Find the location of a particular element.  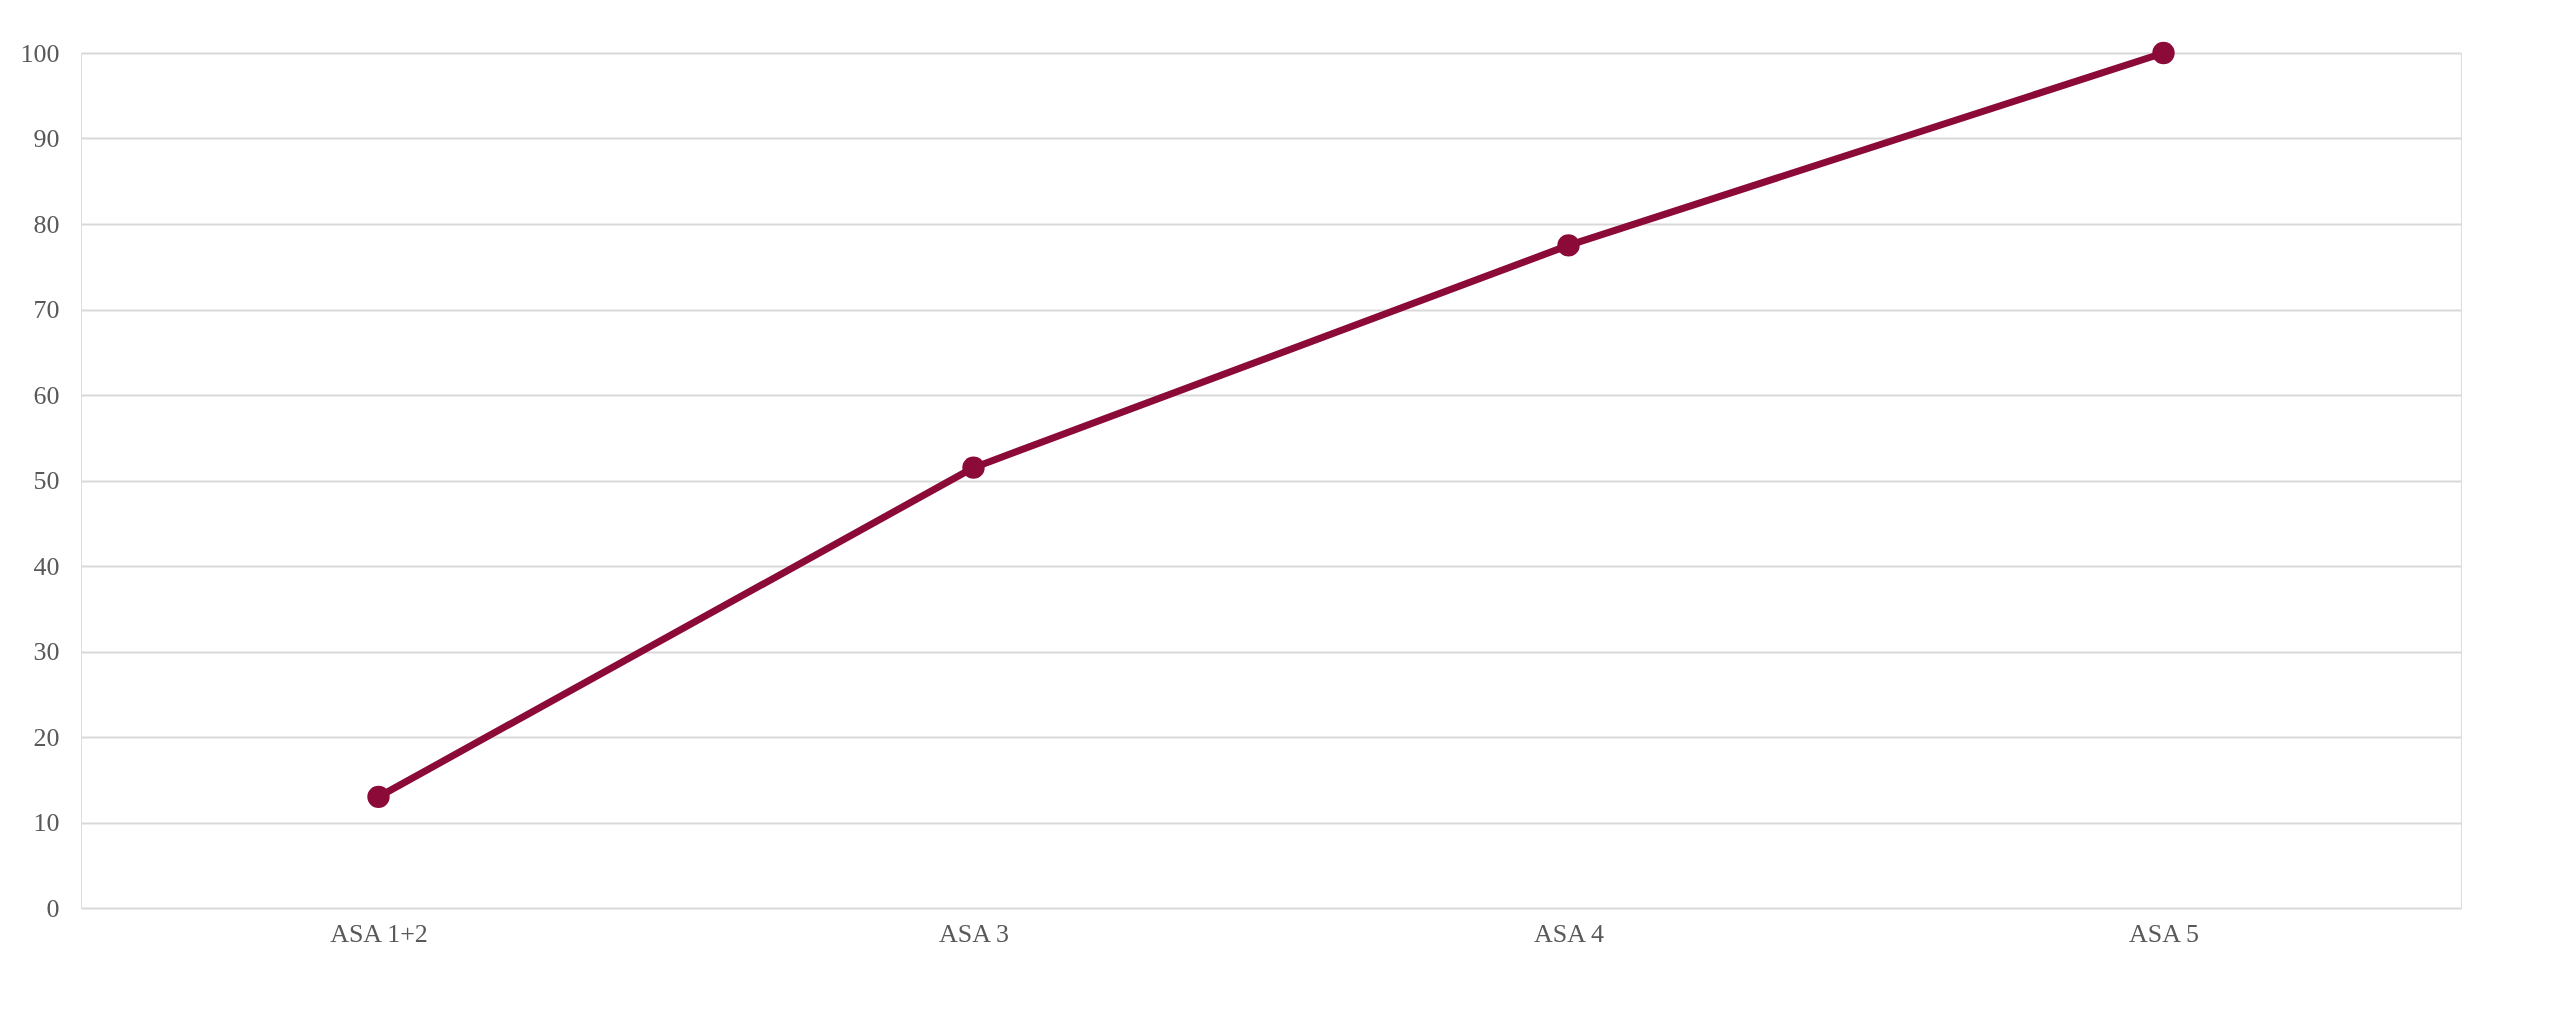

x-tick-label: ASA 1+2 is located at coordinates (379, 933).